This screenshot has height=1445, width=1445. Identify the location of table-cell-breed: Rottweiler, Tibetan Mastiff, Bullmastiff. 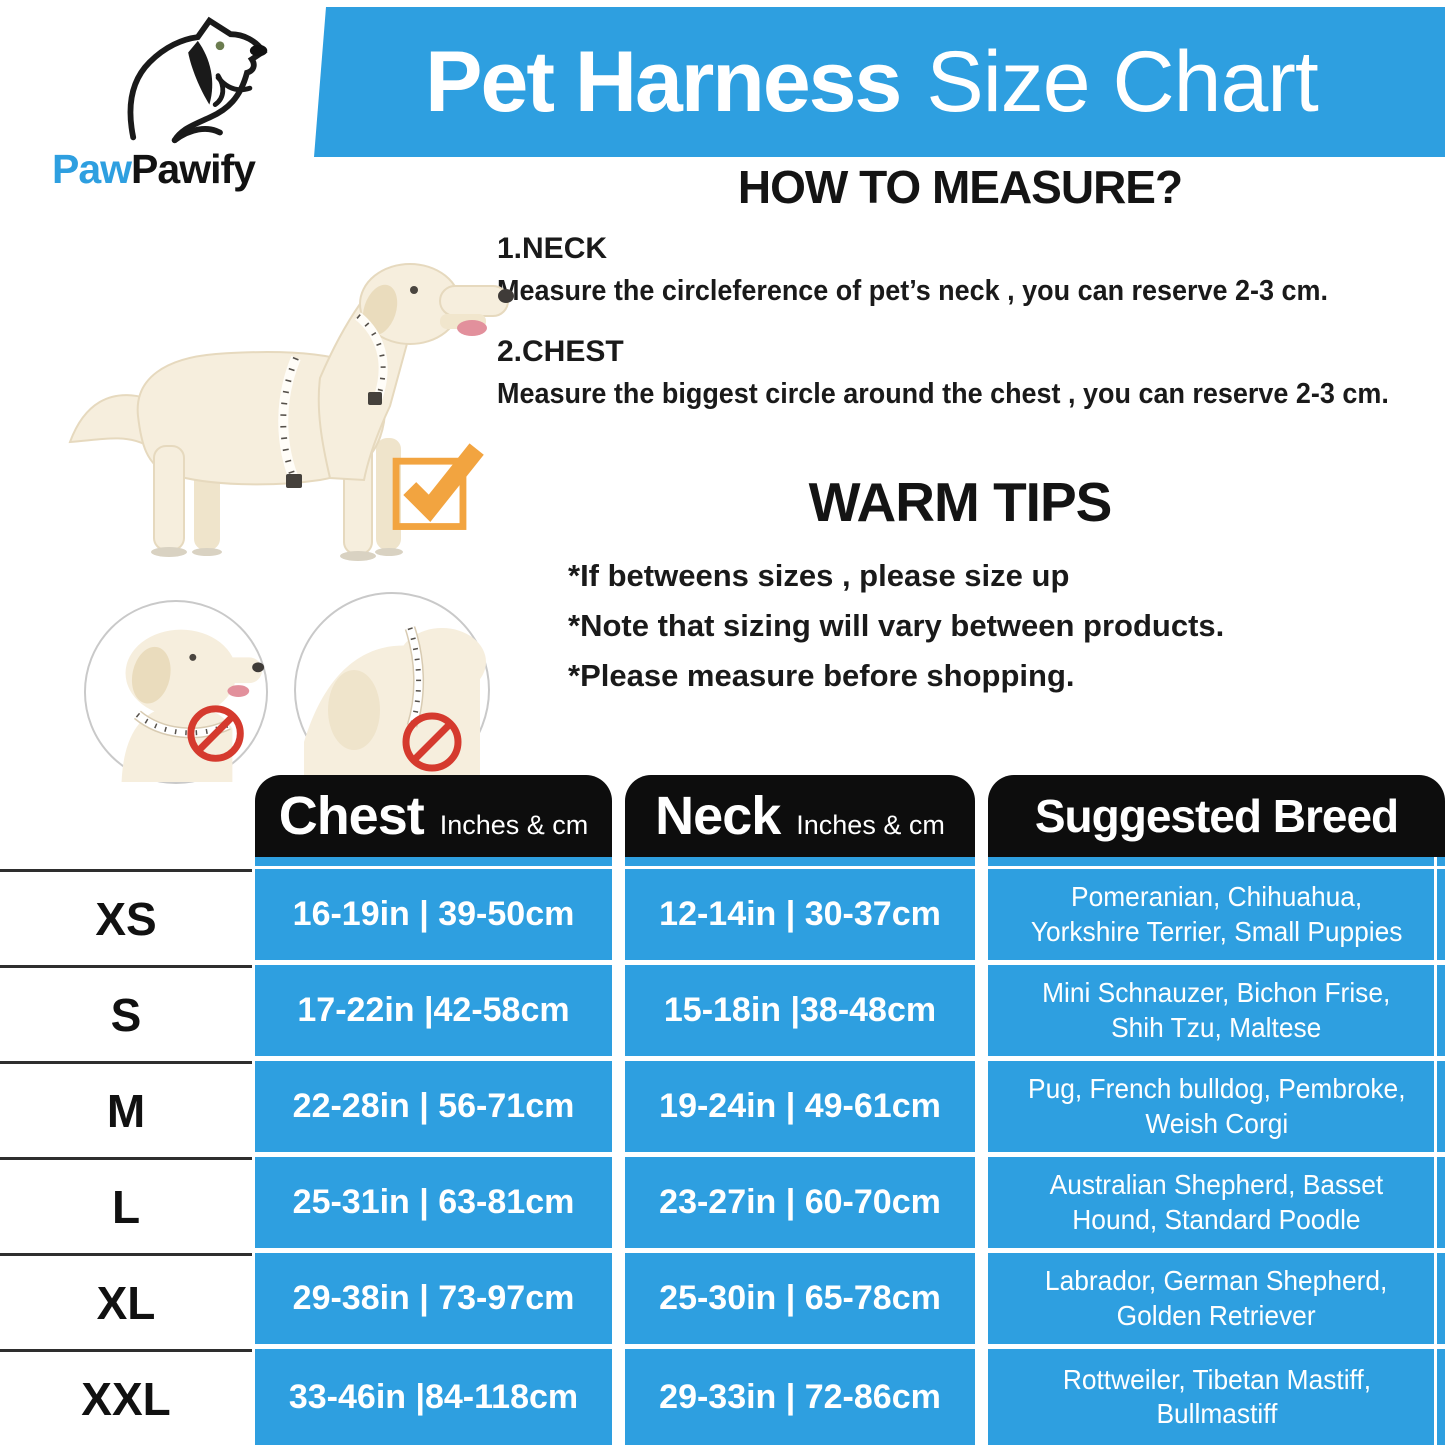
(1216, 1396).